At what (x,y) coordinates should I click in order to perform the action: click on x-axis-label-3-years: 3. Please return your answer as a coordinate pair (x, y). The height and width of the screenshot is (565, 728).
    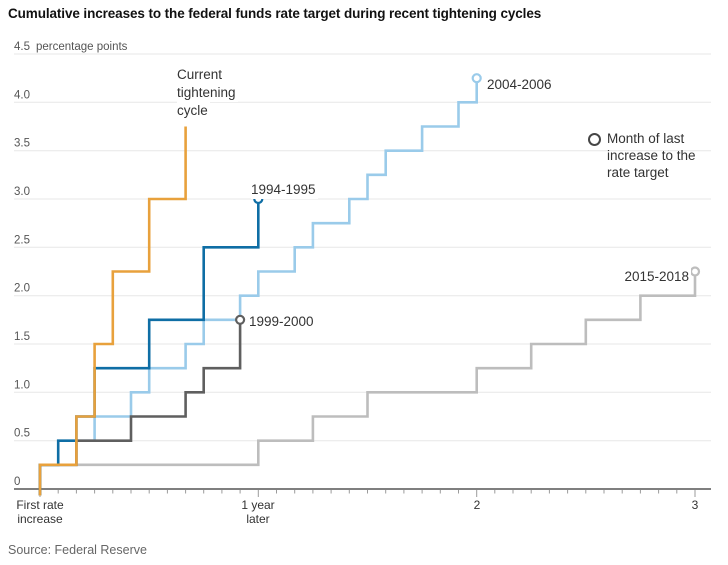
    Looking at the image, I should click on (695, 505).